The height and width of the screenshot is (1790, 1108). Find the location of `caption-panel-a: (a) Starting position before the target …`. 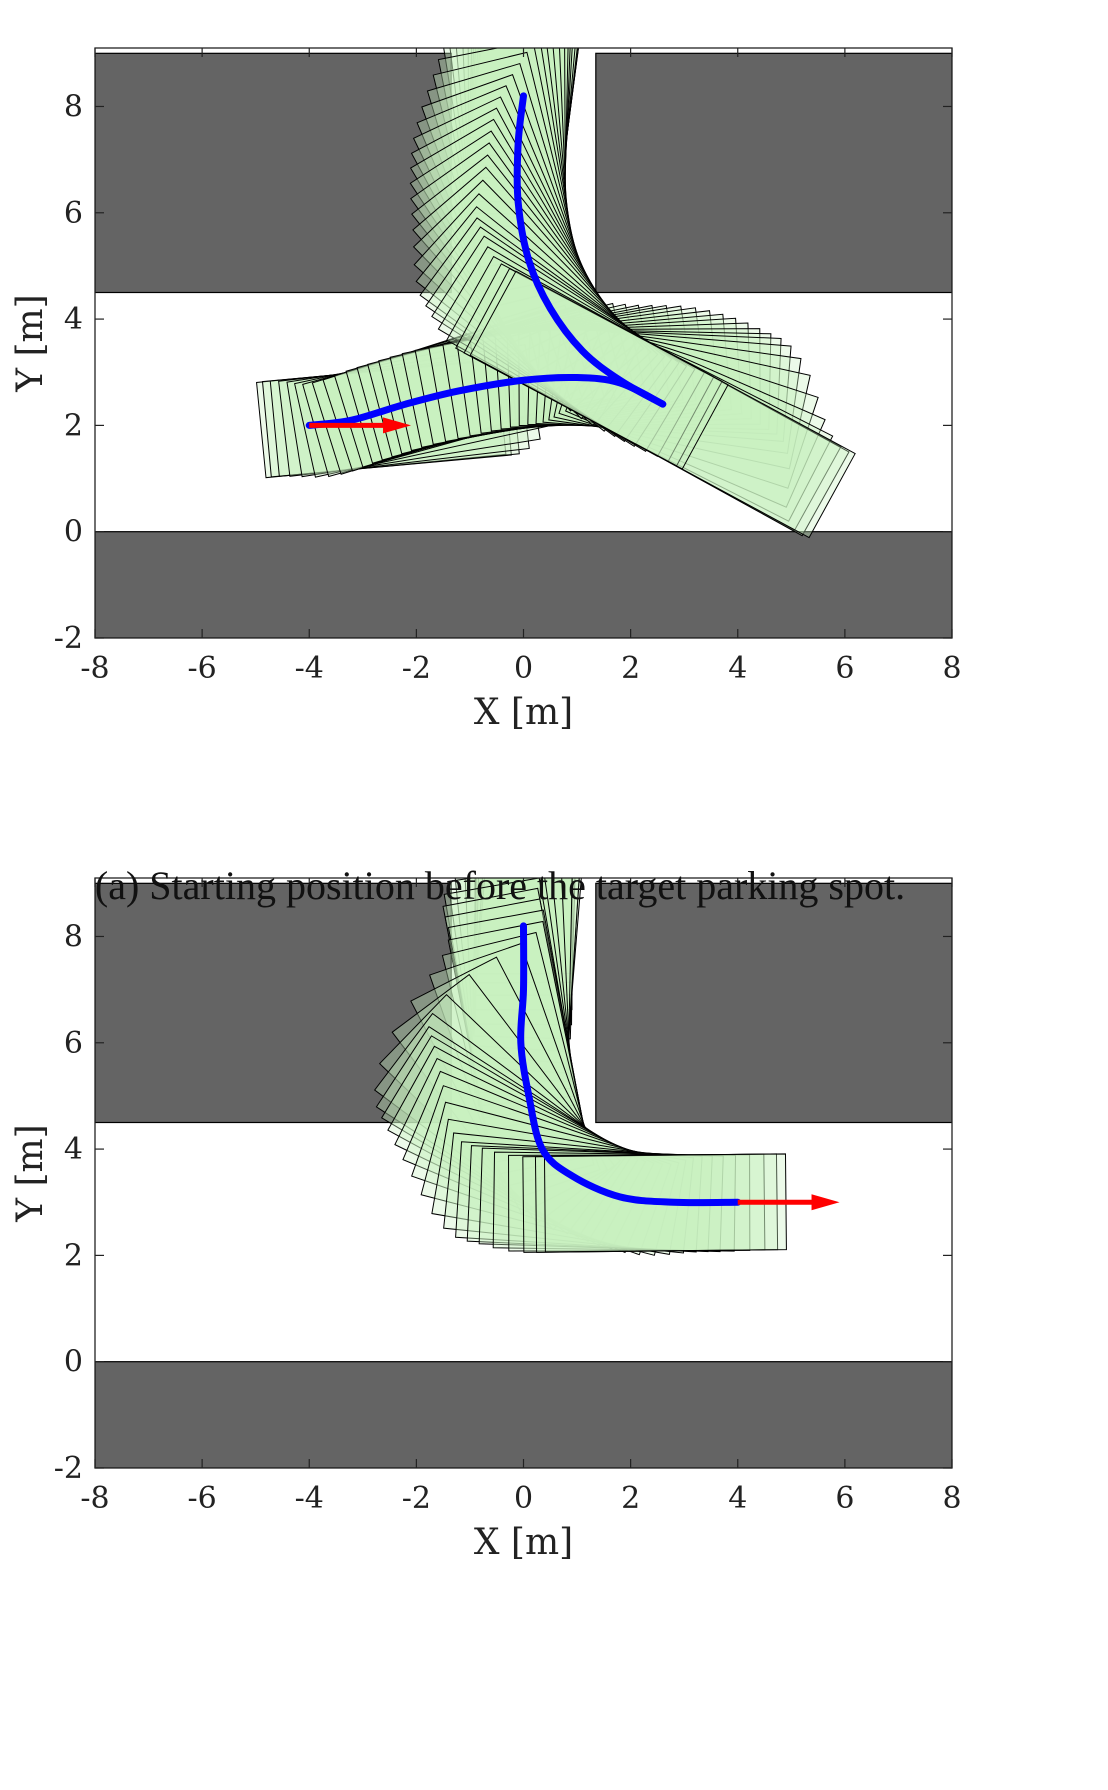

caption-panel-a: (a) Starting position before the target … is located at coordinates (500, 885).